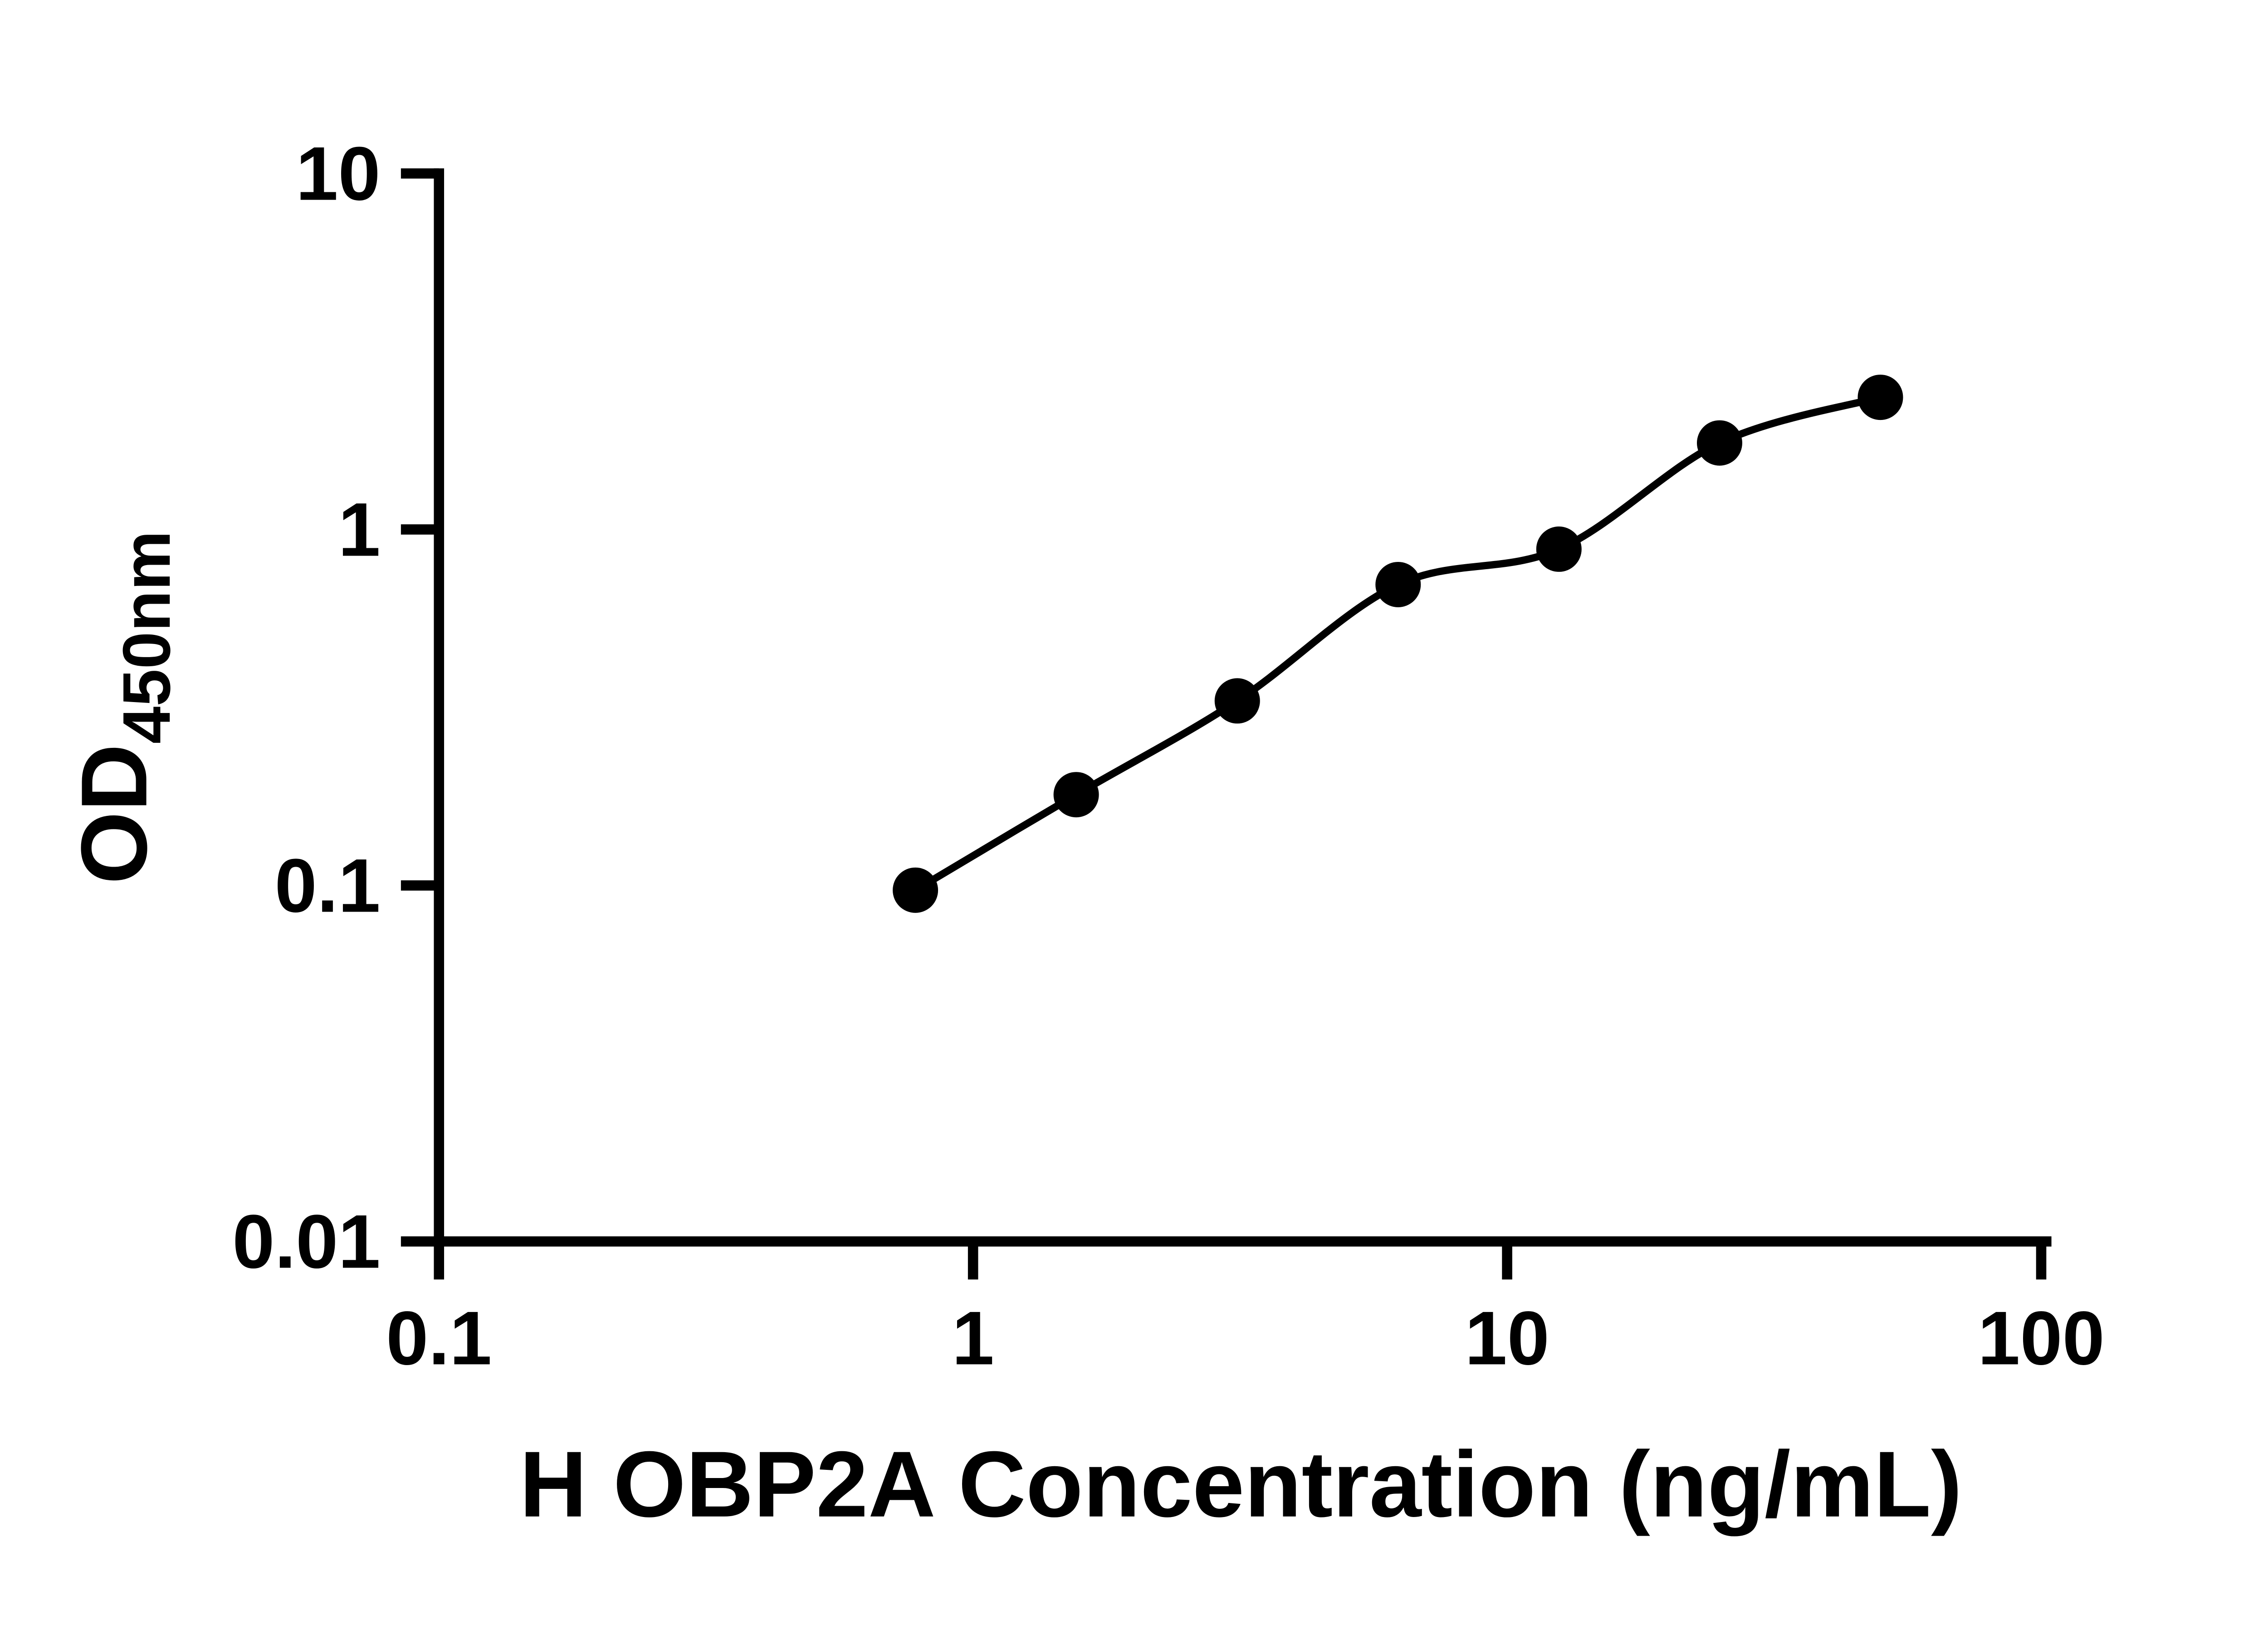  What do you see at coordinates (2042, 1338) in the screenshot?
I see `x-tick-label: 100` at bounding box center [2042, 1338].